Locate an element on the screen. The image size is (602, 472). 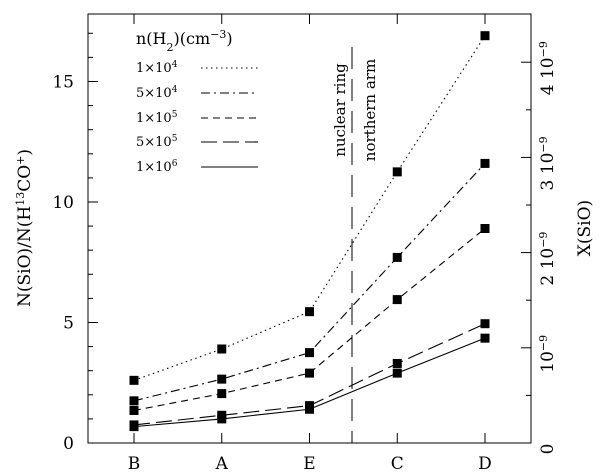
y2-tick-label: 2 10−9 is located at coordinates (548, 259).